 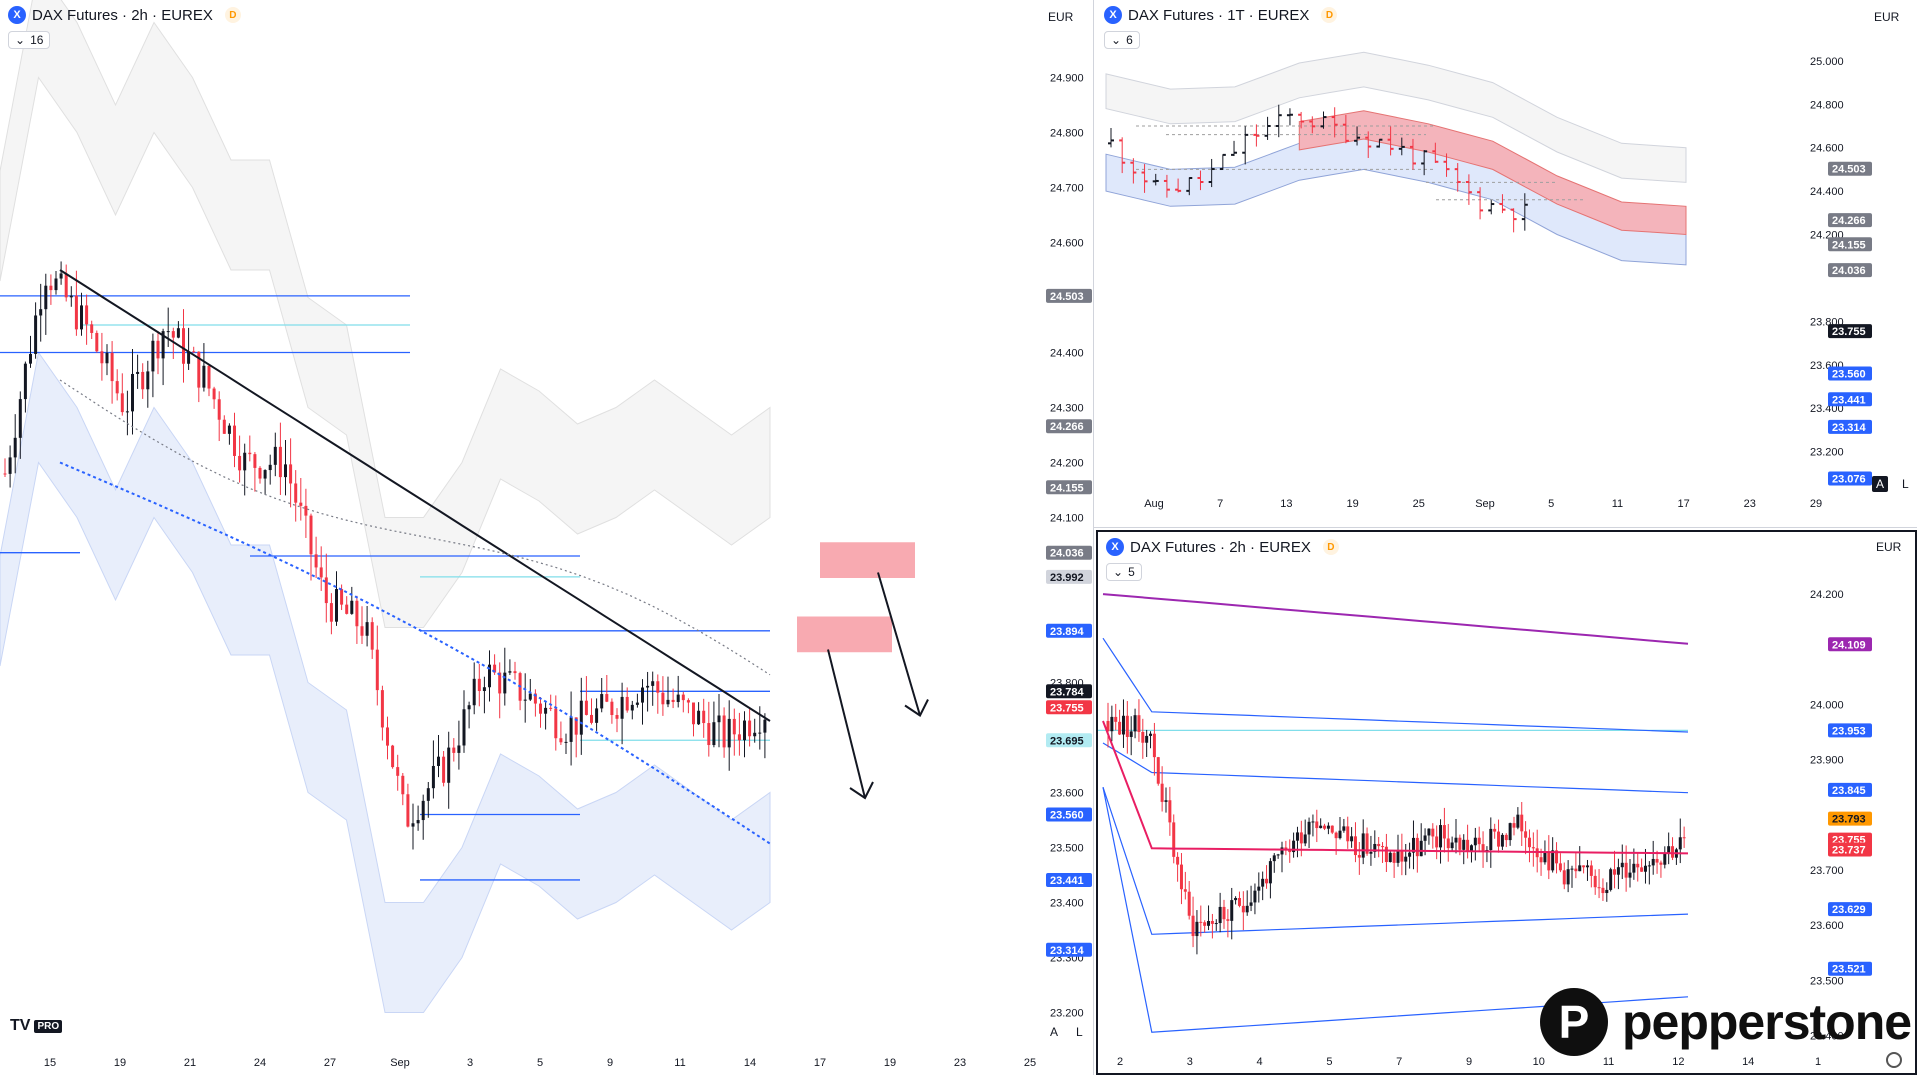 What do you see at coordinates (1887, 17) in the screenshot?
I see `top-right-currency-selector: EUR` at bounding box center [1887, 17].